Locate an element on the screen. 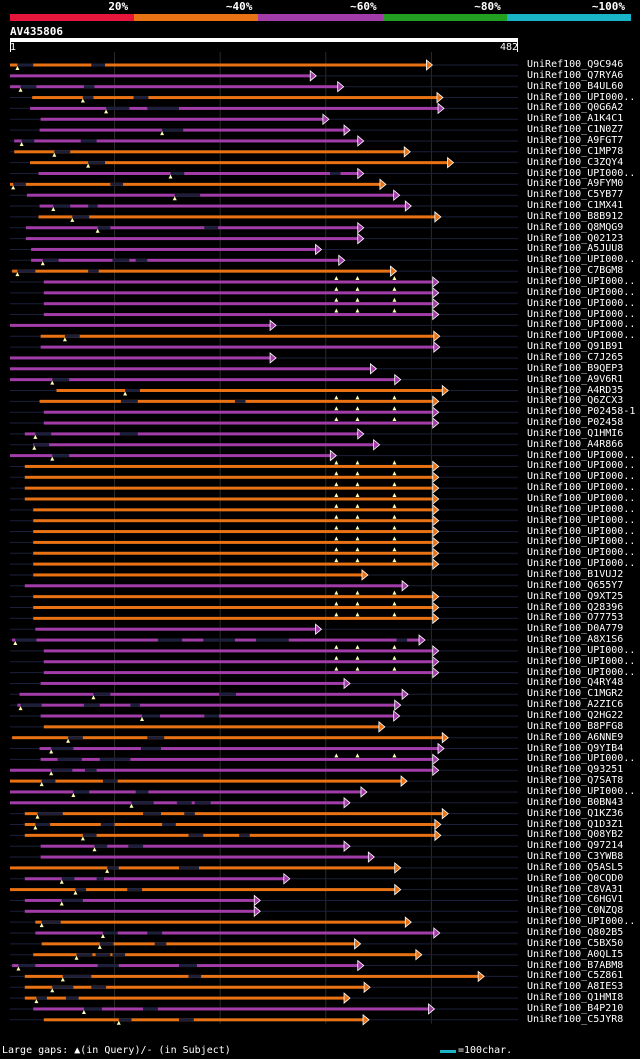  hit-label: UniRef100_B8PFG8 is located at coordinates (575, 726).